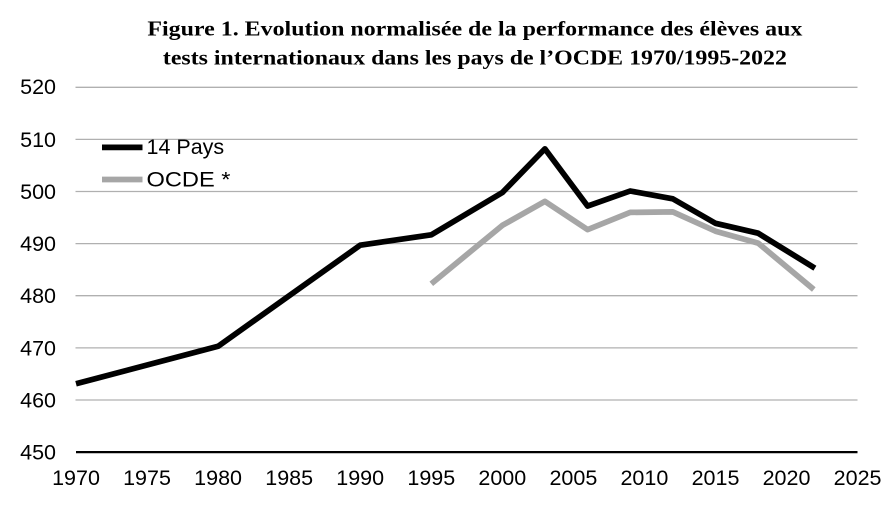 Image resolution: width=893 pixels, height=508 pixels. What do you see at coordinates (186, 147) in the screenshot?
I see `svg-text: 14 Pays` at bounding box center [186, 147].